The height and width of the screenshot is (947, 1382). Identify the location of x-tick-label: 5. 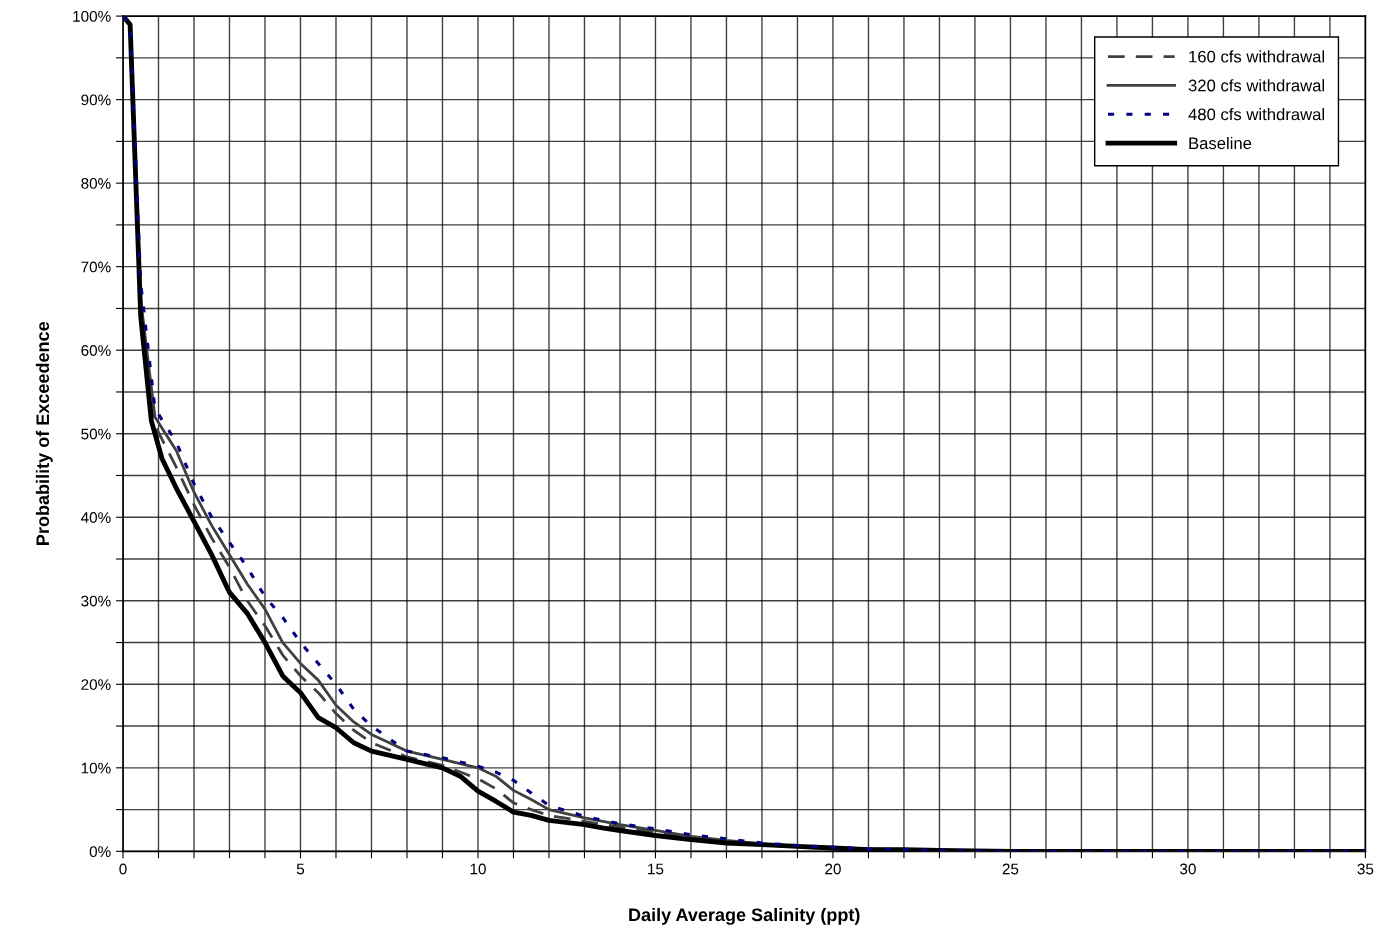
(300, 869).